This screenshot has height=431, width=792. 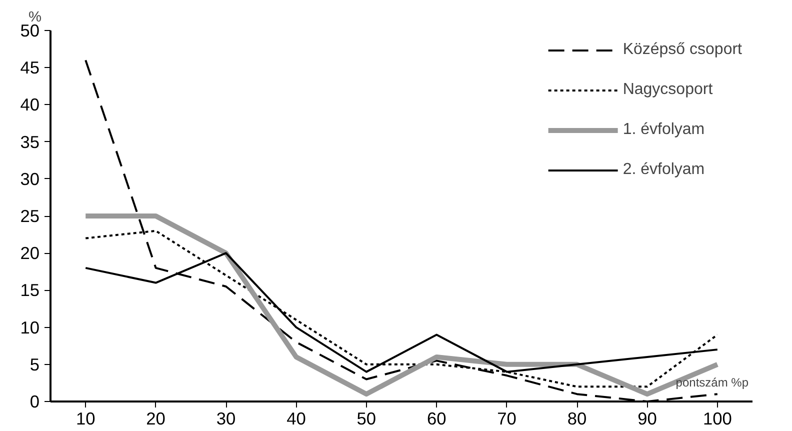 What do you see at coordinates (436, 418) in the screenshot?
I see `x-tick-label: 60` at bounding box center [436, 418].